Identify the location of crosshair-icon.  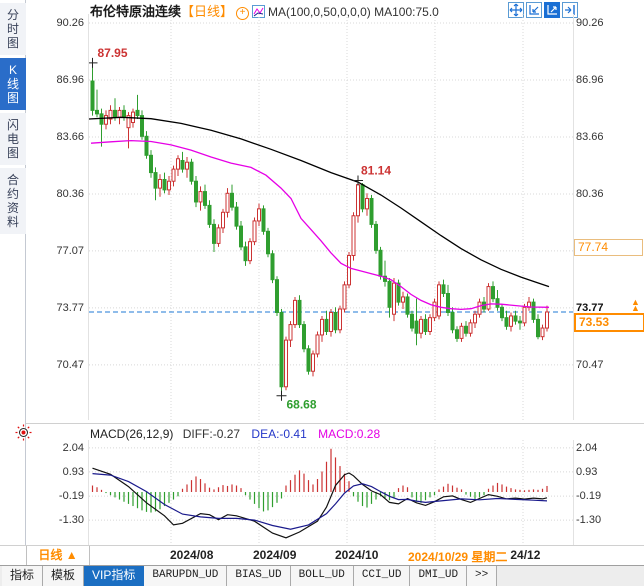
(516, 10).